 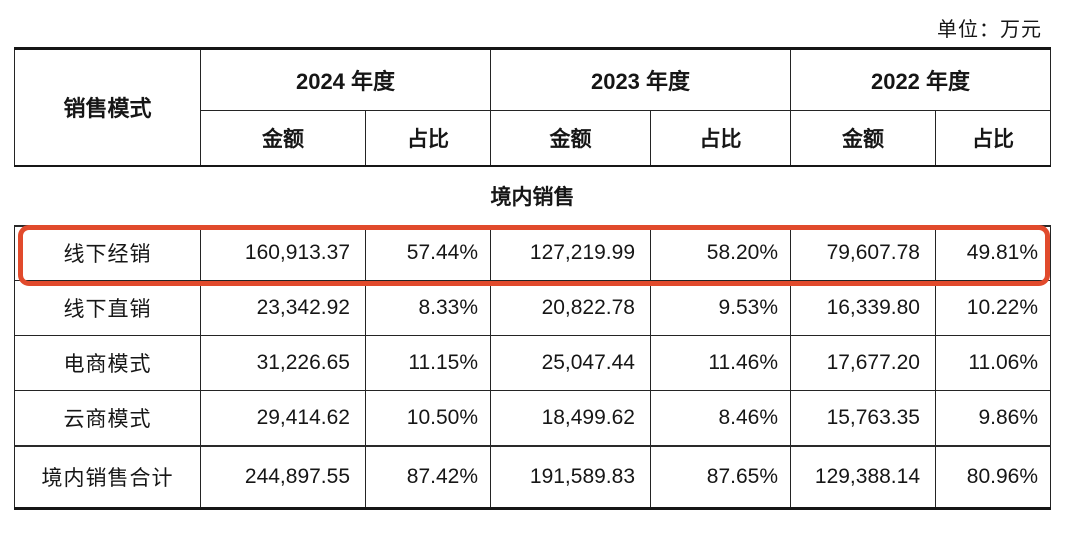 I want to click on amount-cell: 127,219.99, so click(x=570, y=253).